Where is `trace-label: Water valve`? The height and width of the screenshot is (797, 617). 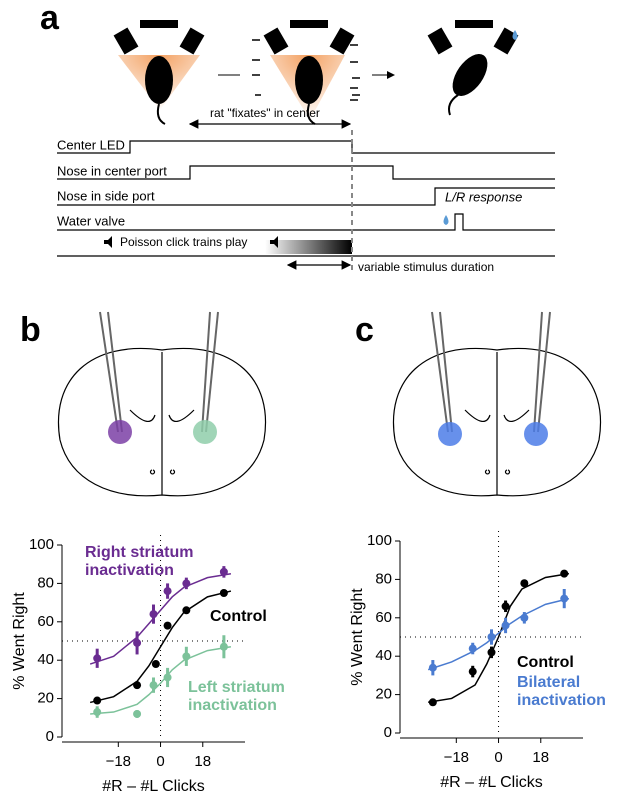 trace-label: Water valve is located at coordinates (91, 220).